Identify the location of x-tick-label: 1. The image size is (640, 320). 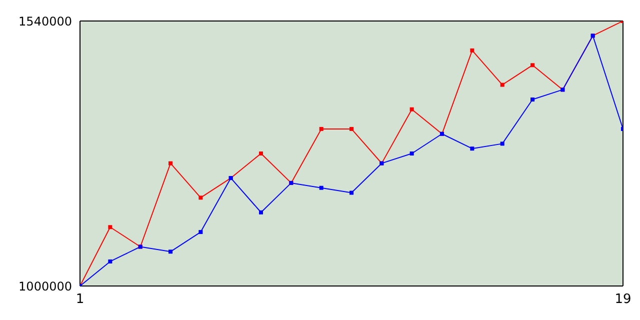
(80, 300).